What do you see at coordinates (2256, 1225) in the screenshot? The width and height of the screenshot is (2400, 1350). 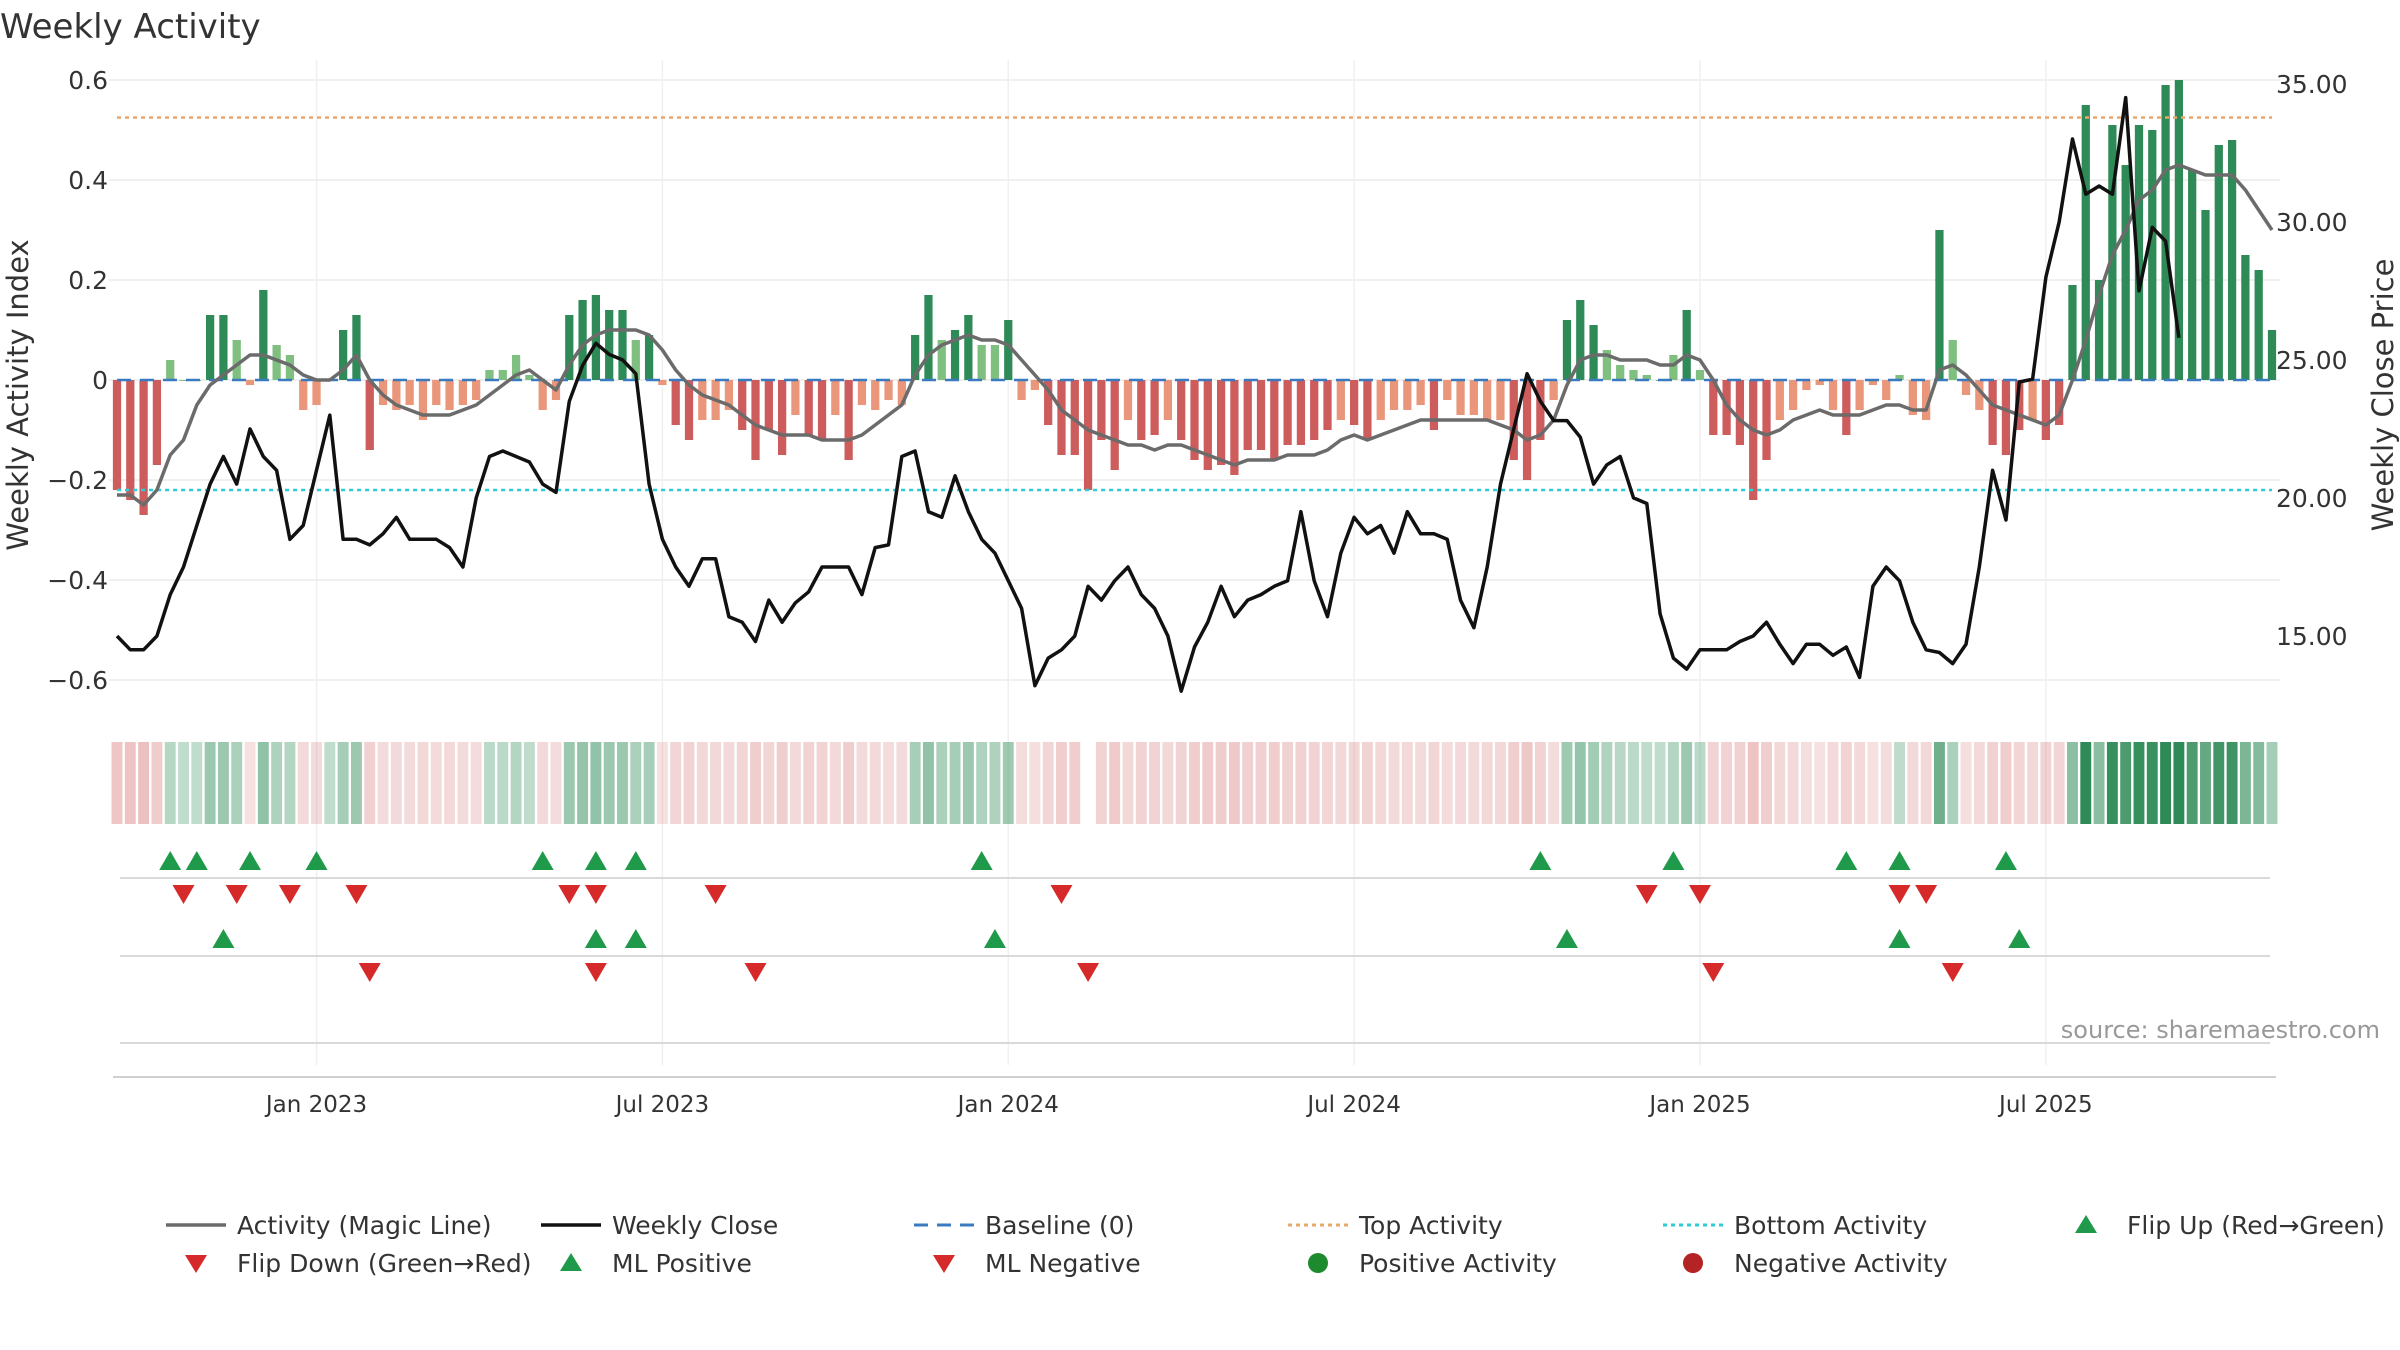 I see `legend-label: Flip Up (Red→Green)` at bounding box center [2256, 1225].